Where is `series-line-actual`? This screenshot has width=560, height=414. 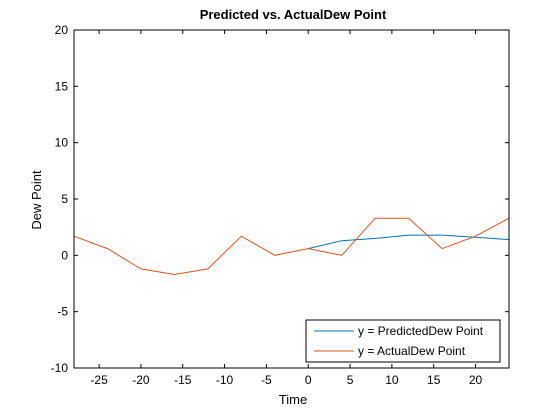
series-line-actual is located at coordinates (291, 246).